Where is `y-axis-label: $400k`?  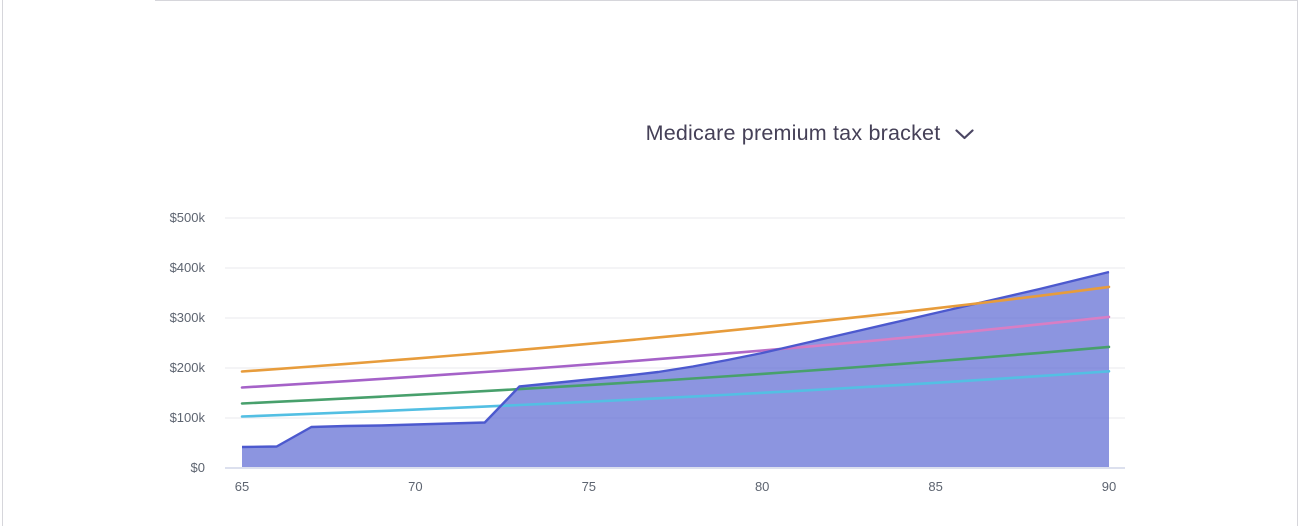
y-axis-label: $400k is located at coordinates (187, 267).